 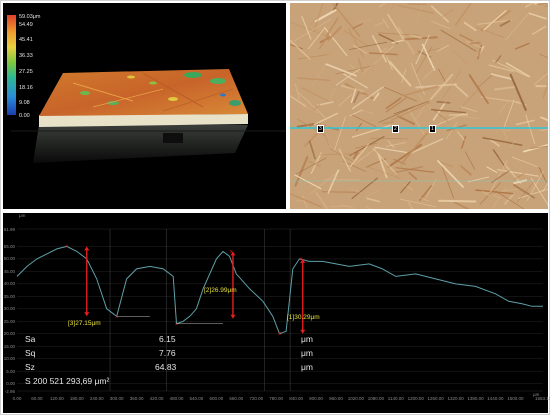 What do you see at coordinates (166, 367) in the screenshot?
I see `stat-sz-value: 64.83` at bounding box center [166, 367].